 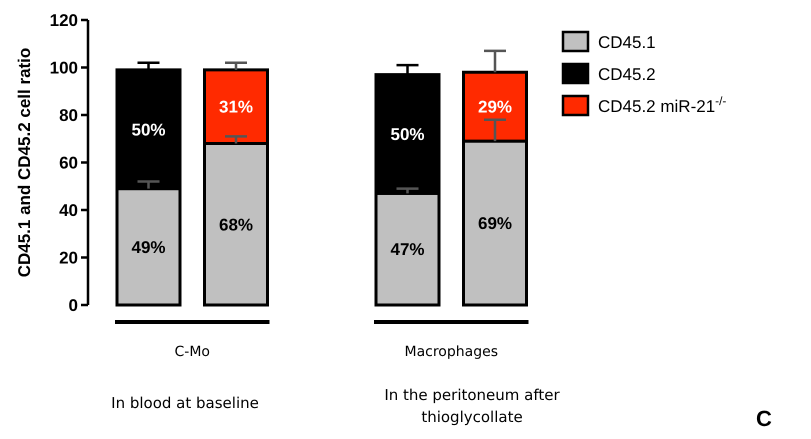 I want to click on data-label: 31%, so click(x=236, y=107).